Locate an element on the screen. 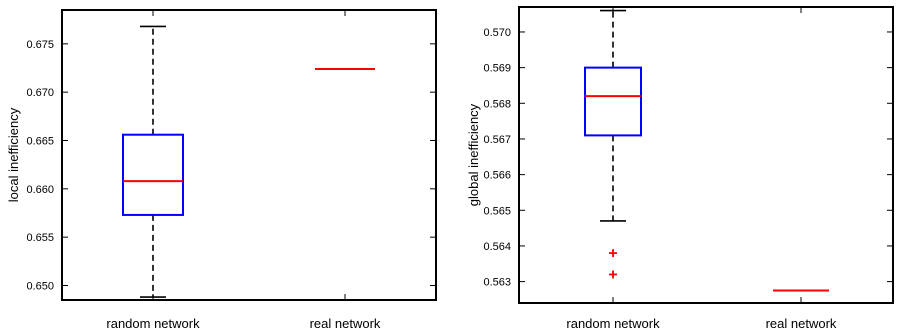 The height and width of the screenshot is (335, 898). y-tick-label: 0.569 is located at coordinates (497, 69).